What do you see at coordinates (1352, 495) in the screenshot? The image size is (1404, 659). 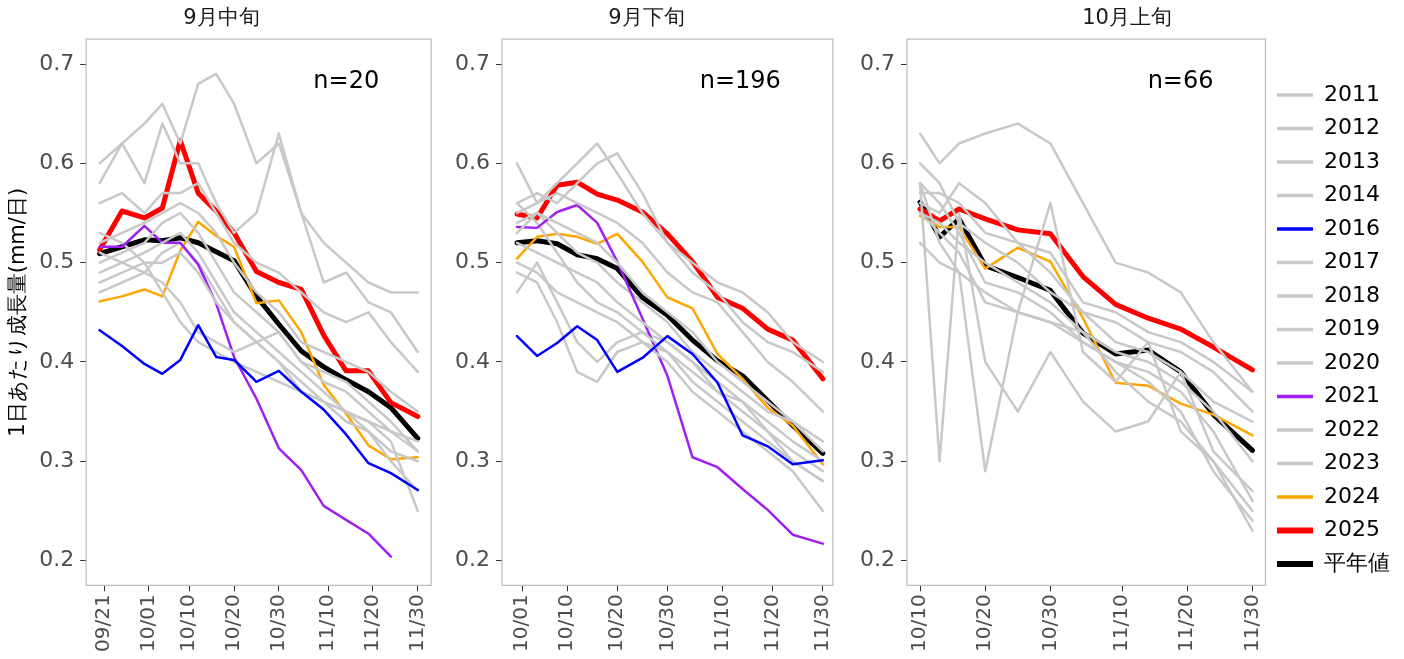 I see `legend-label: 2024` at bounding box center [1352, 495].